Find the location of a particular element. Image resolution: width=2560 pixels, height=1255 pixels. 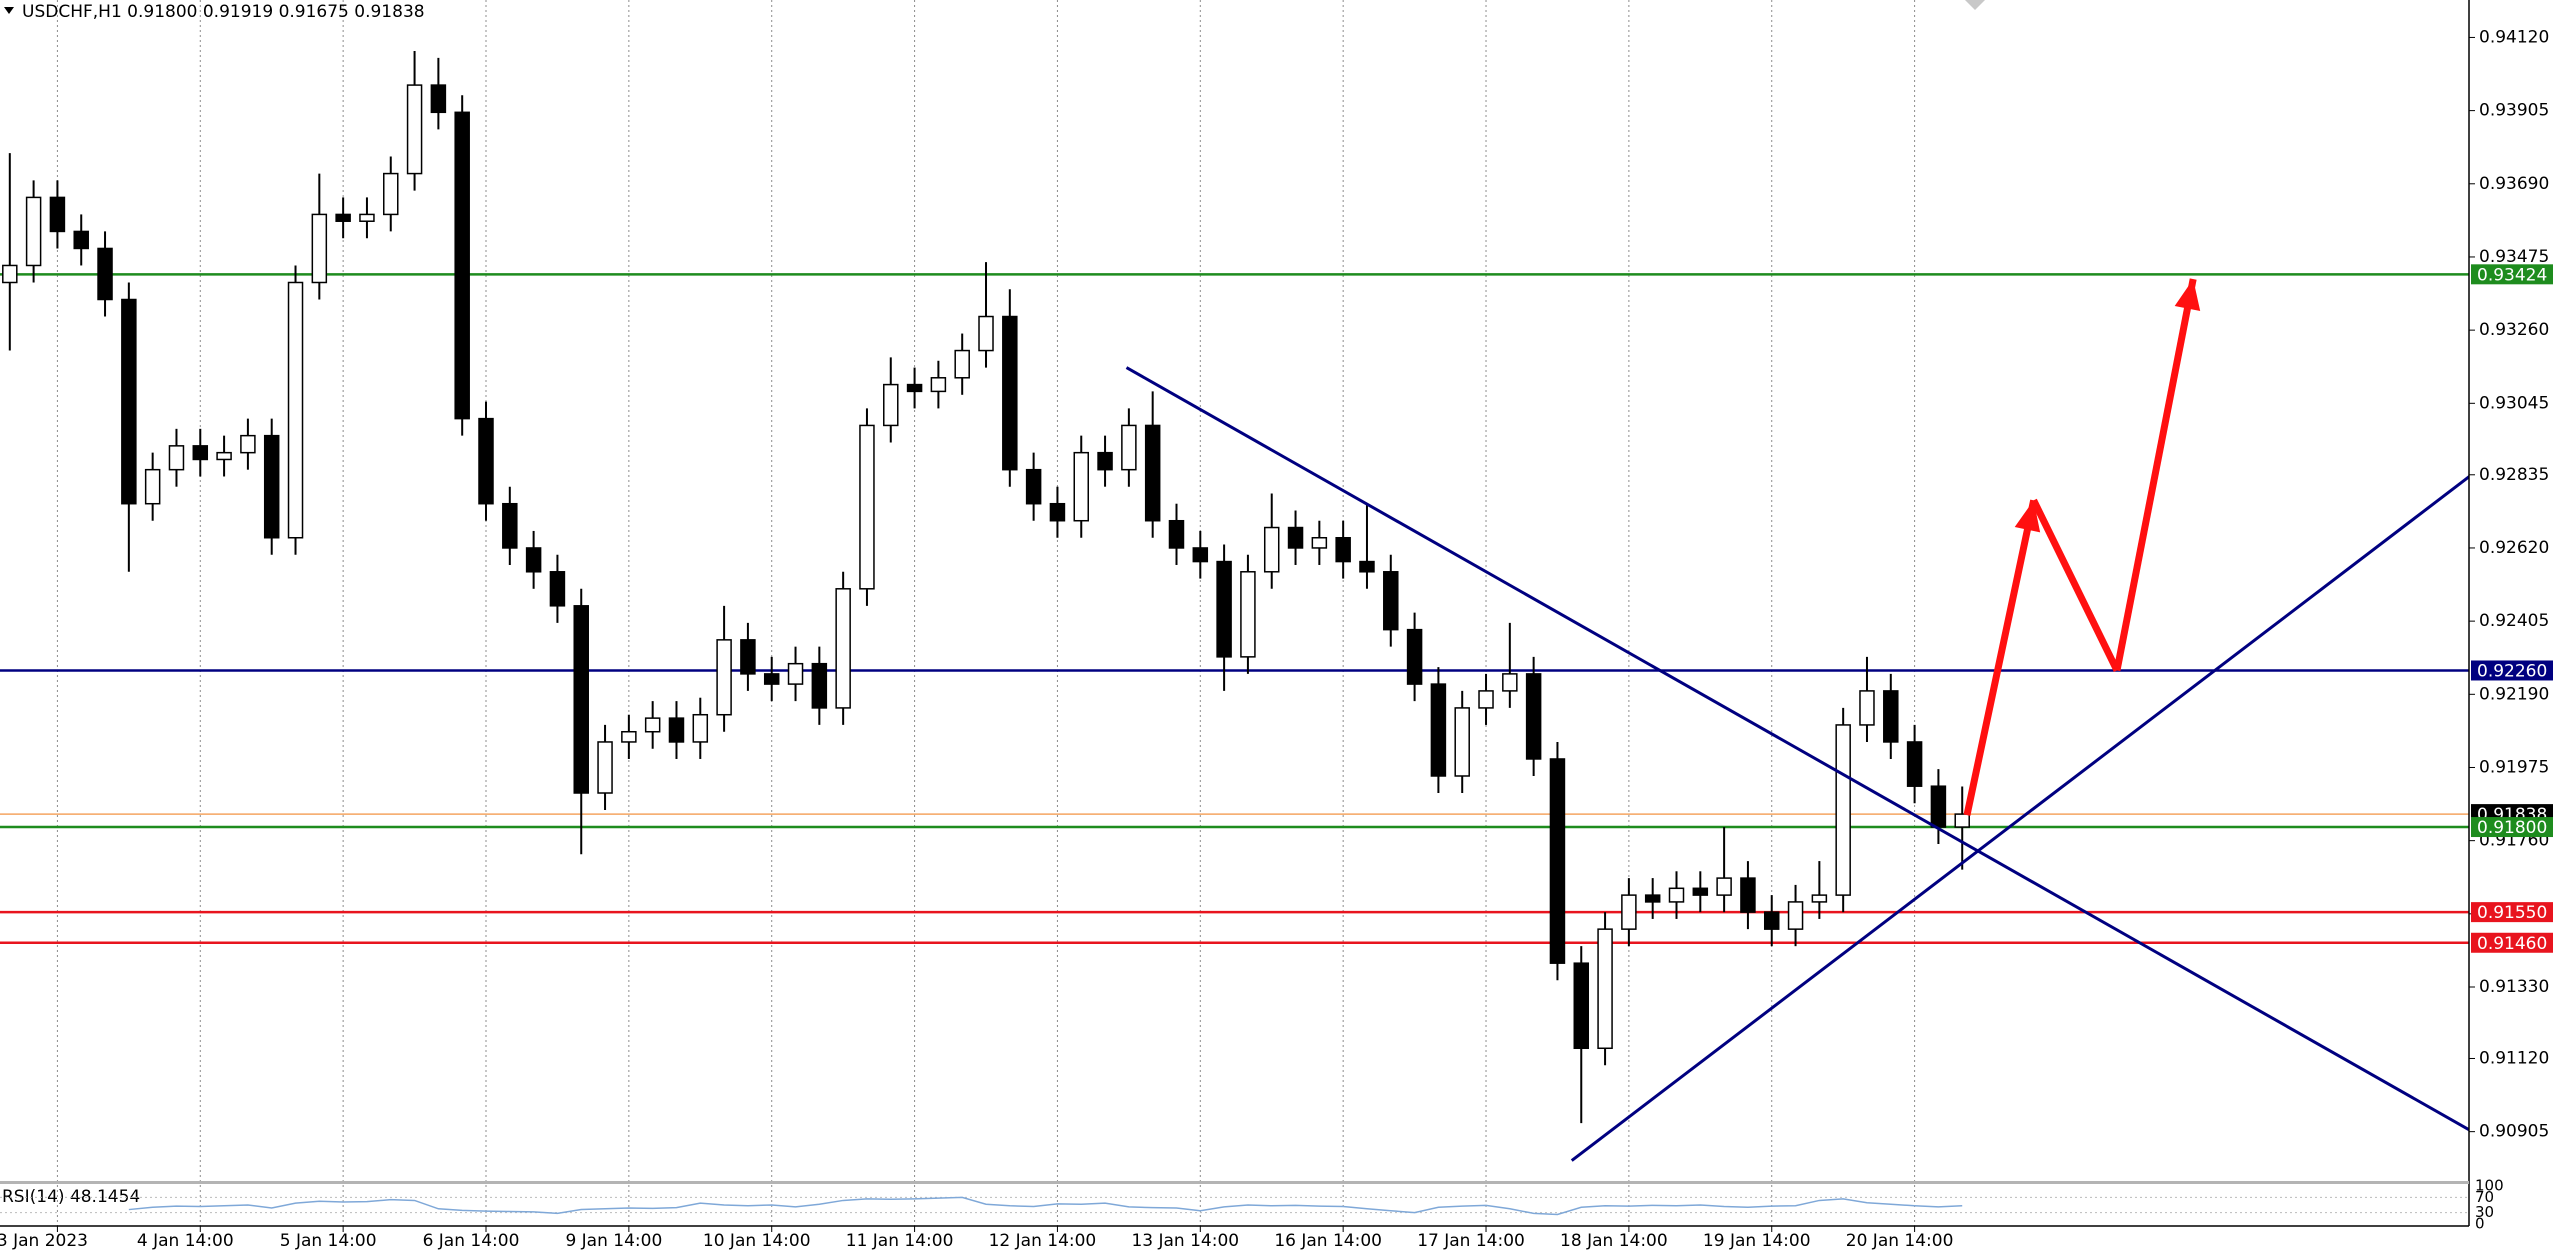

rsi-tick-label: 70 is located at coordinates (2484, 1197).